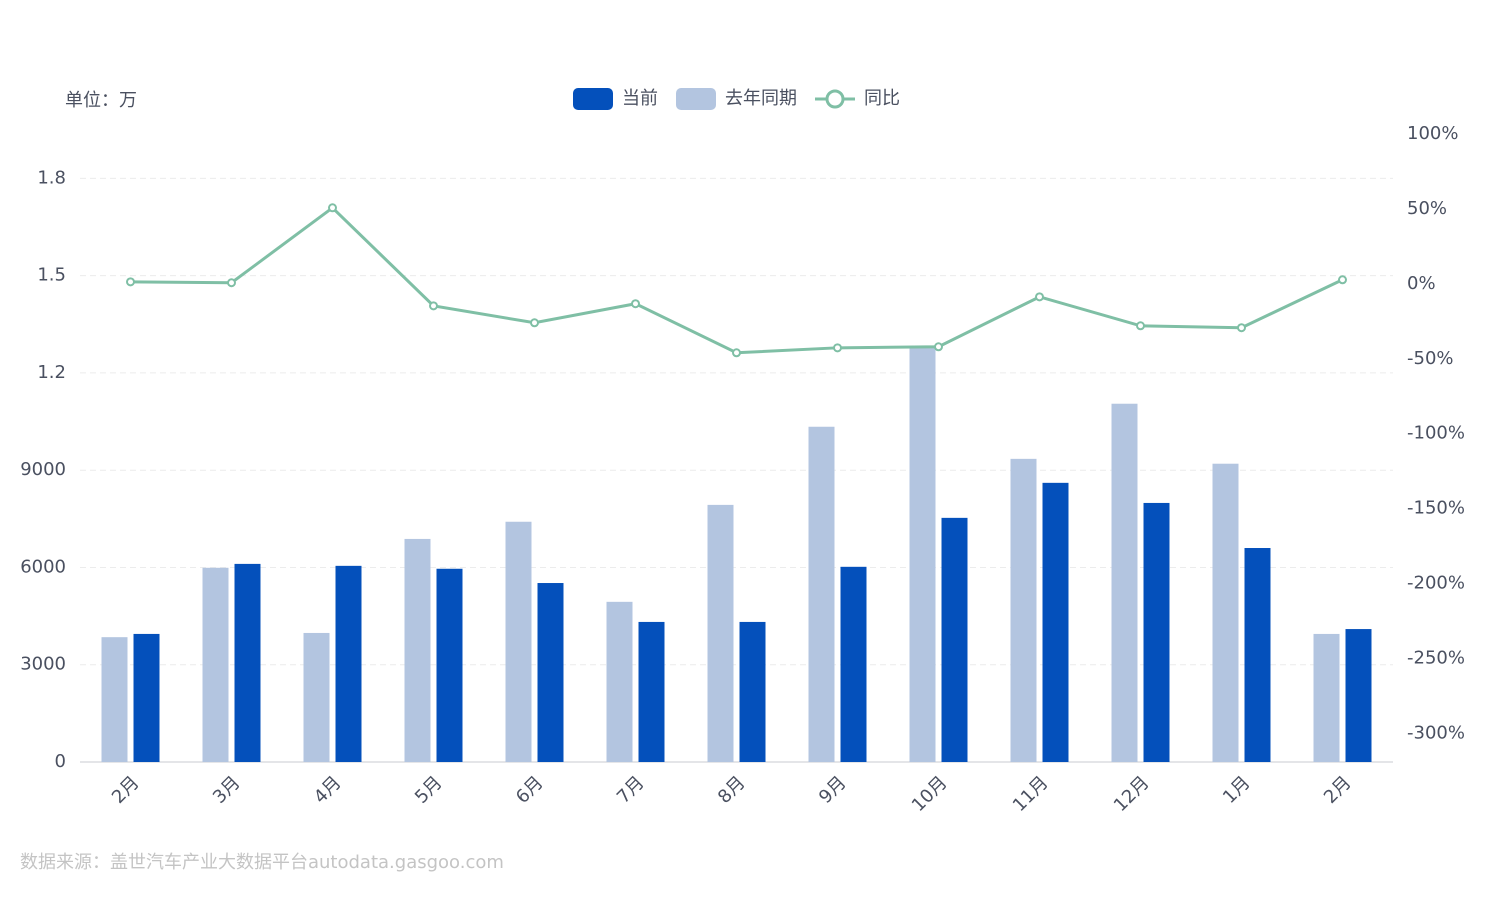  What do you see at coordinates (101, 100) in the screenshot?
I see `unit-label: 单位：万` at bounding box center [101, 100].